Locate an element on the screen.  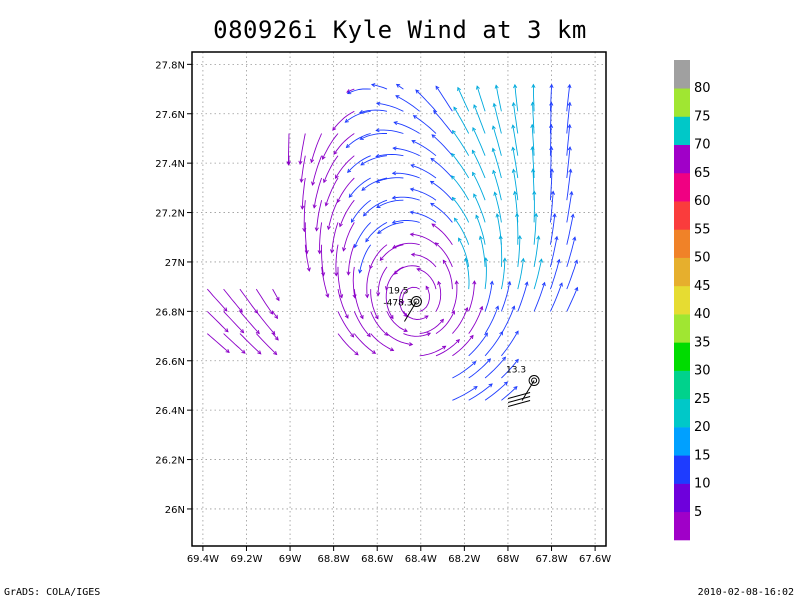
colorbar-label: 50 is located at coordinates (702, 258).